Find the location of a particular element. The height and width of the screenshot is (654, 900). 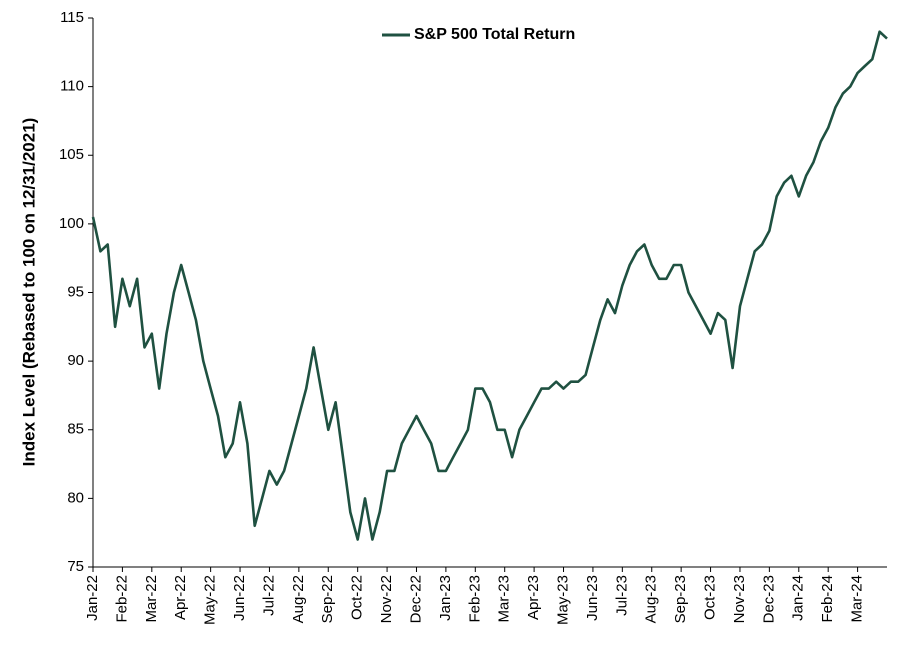

x-tick-label: Mar-24 is located at coordinates (857, 599).